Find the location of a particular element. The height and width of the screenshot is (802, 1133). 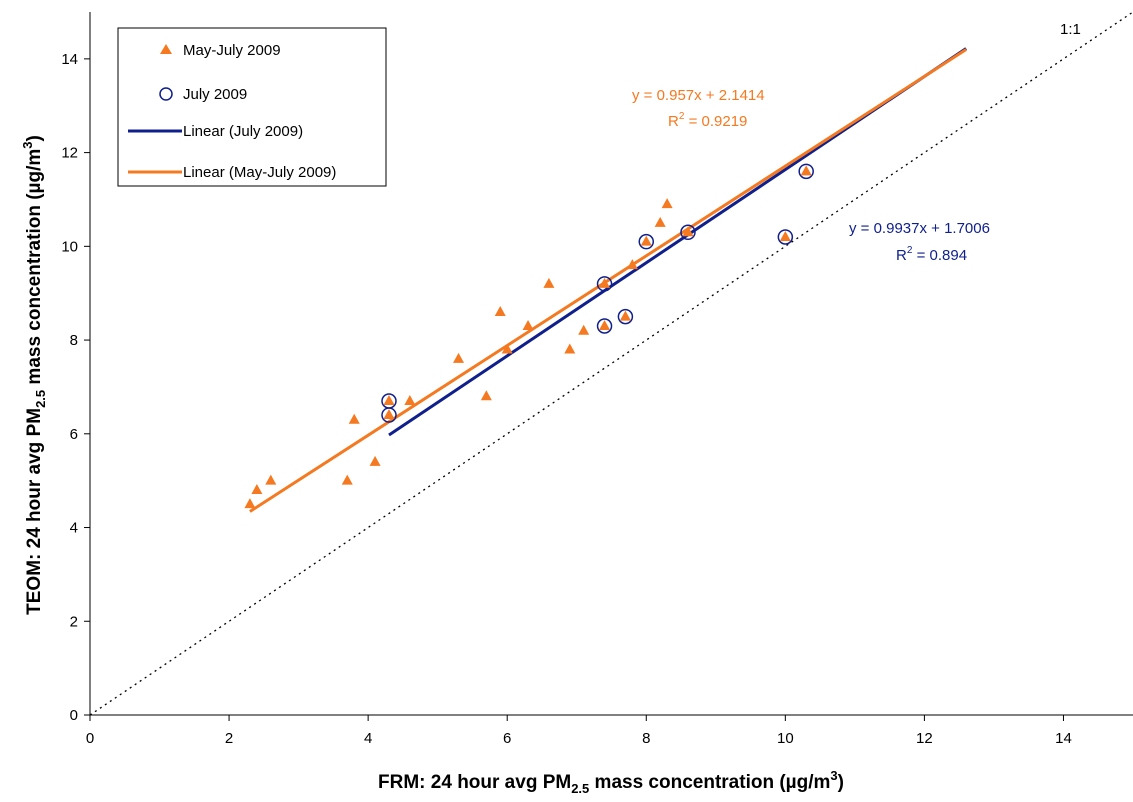

y-tick-label: 12 is located at coordinates (69, 153).